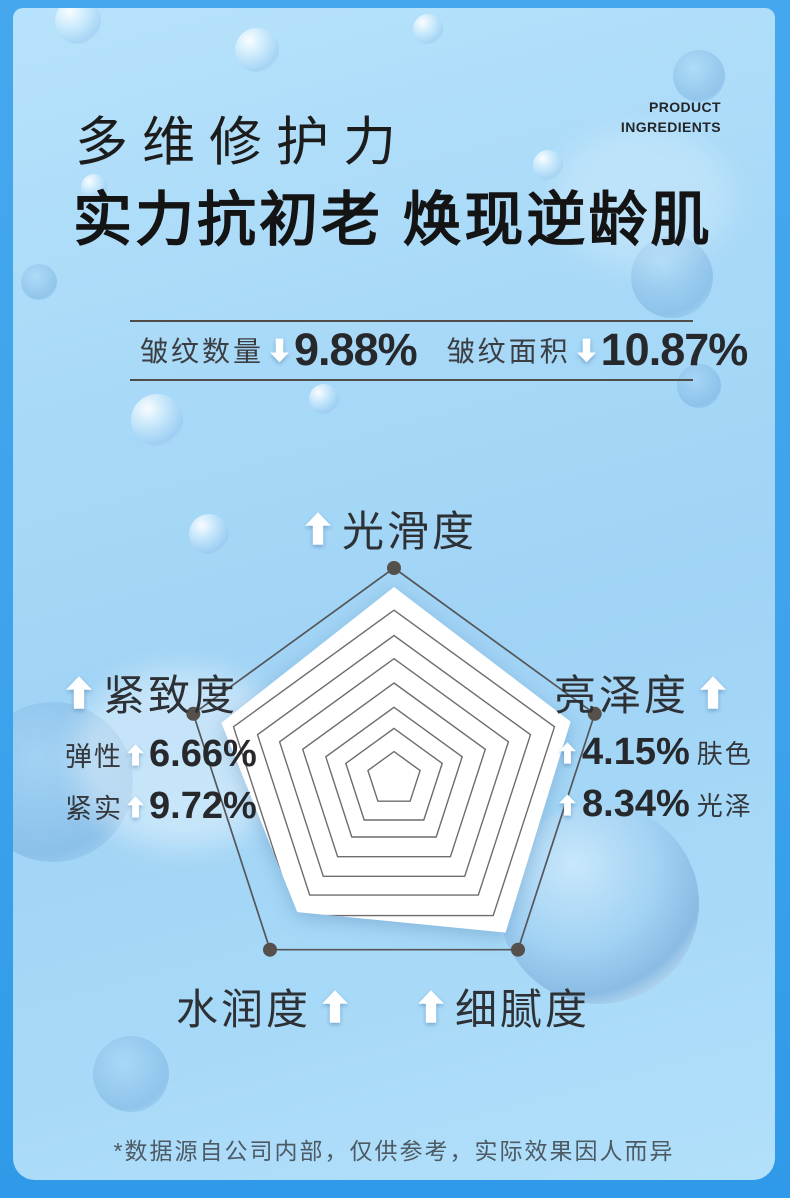  Describe the element at coordinates (94, 809) in the screenshot. I see `tightness-label: 紧实` at that location.